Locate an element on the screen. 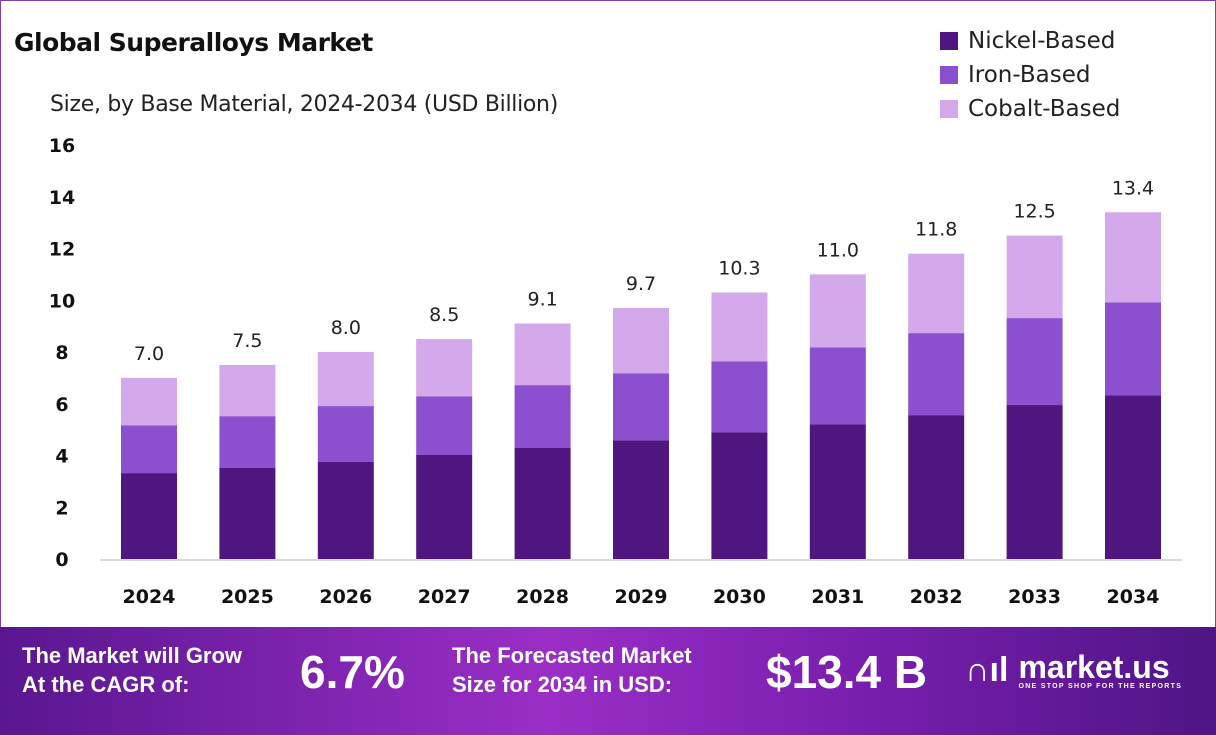 Image resolution: width=1216 pixels, height=735 pixels. logo-tagline: ONE STOP SHOP FOR THE REPORTS is located at coordinates (1100, 686).